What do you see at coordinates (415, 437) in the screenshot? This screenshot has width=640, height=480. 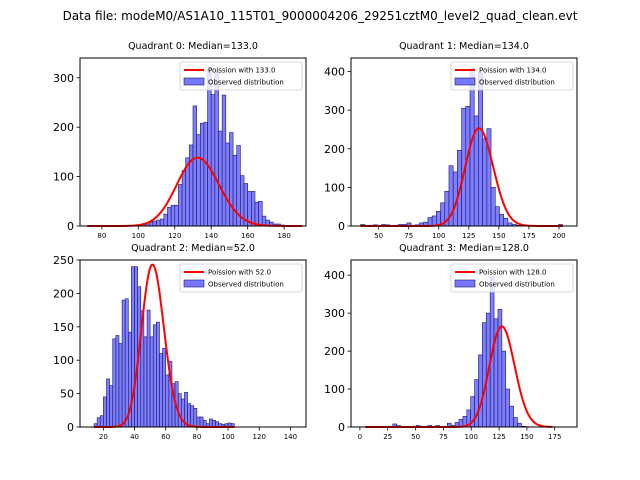 I see `x-tick-label: 50` at bounding box center [415, 437].